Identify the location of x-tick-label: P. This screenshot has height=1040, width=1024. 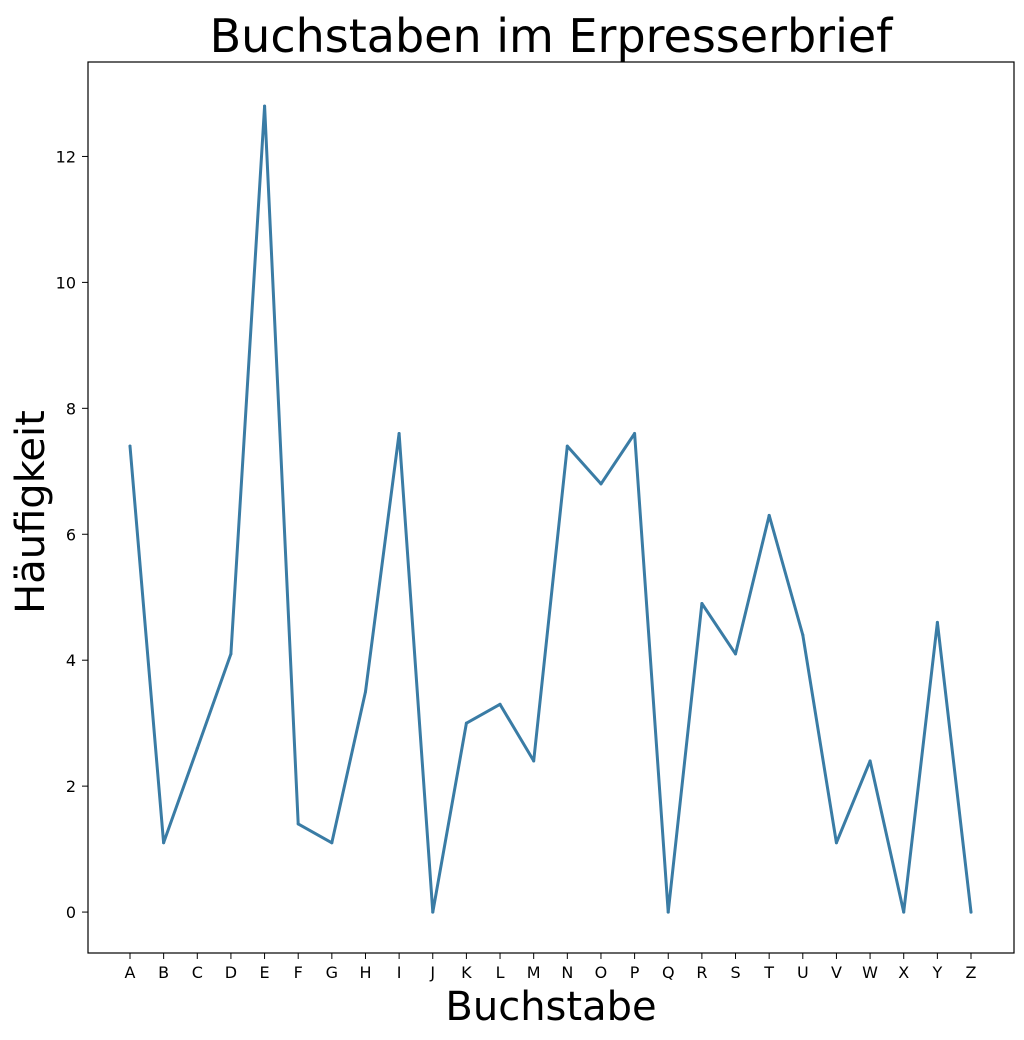
(635, 972).